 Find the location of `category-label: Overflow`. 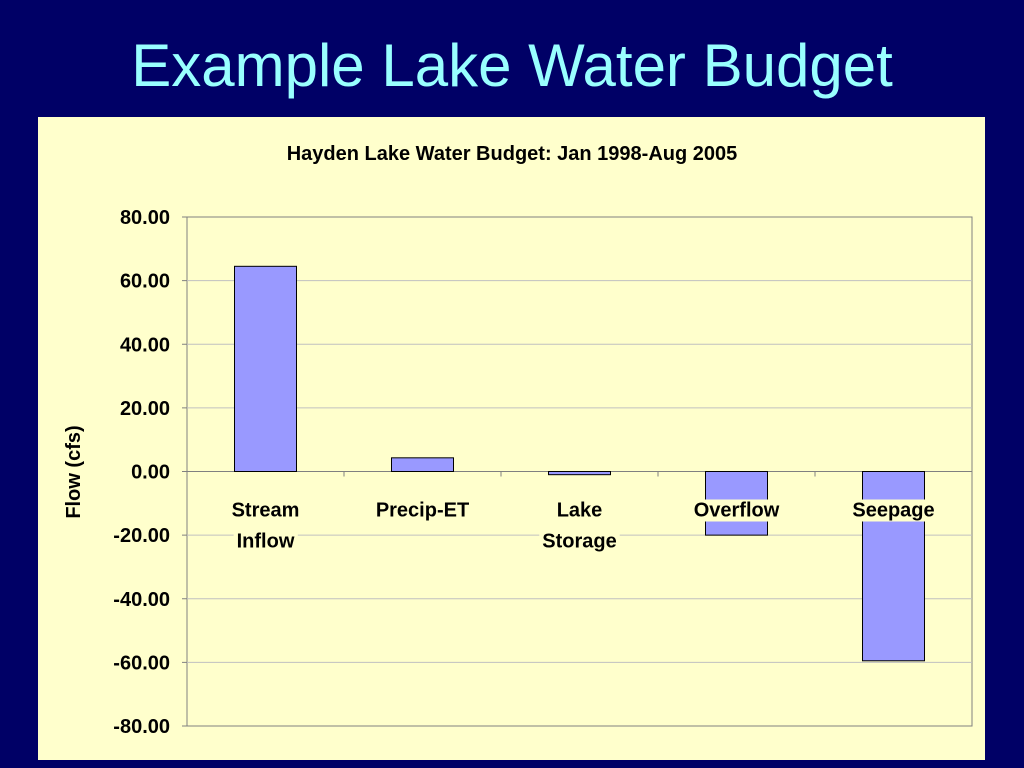

category-label: Overflow is located at coordinates (736, 510).